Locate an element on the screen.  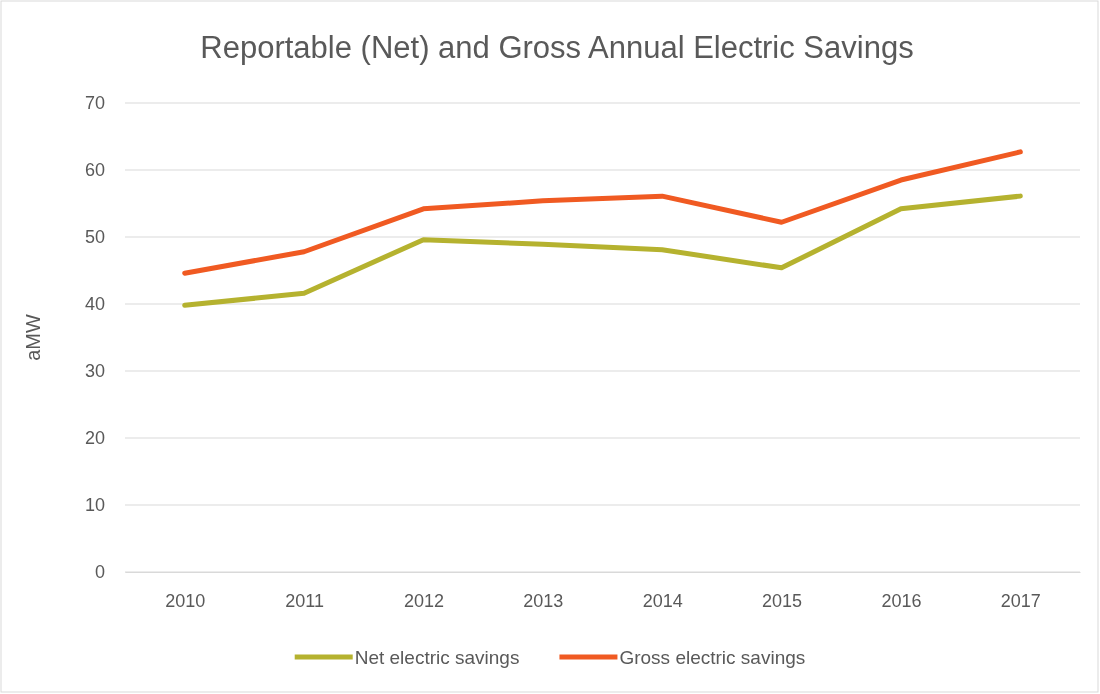
legend-label: Gross electric savings is located at coordinates (712, 657).